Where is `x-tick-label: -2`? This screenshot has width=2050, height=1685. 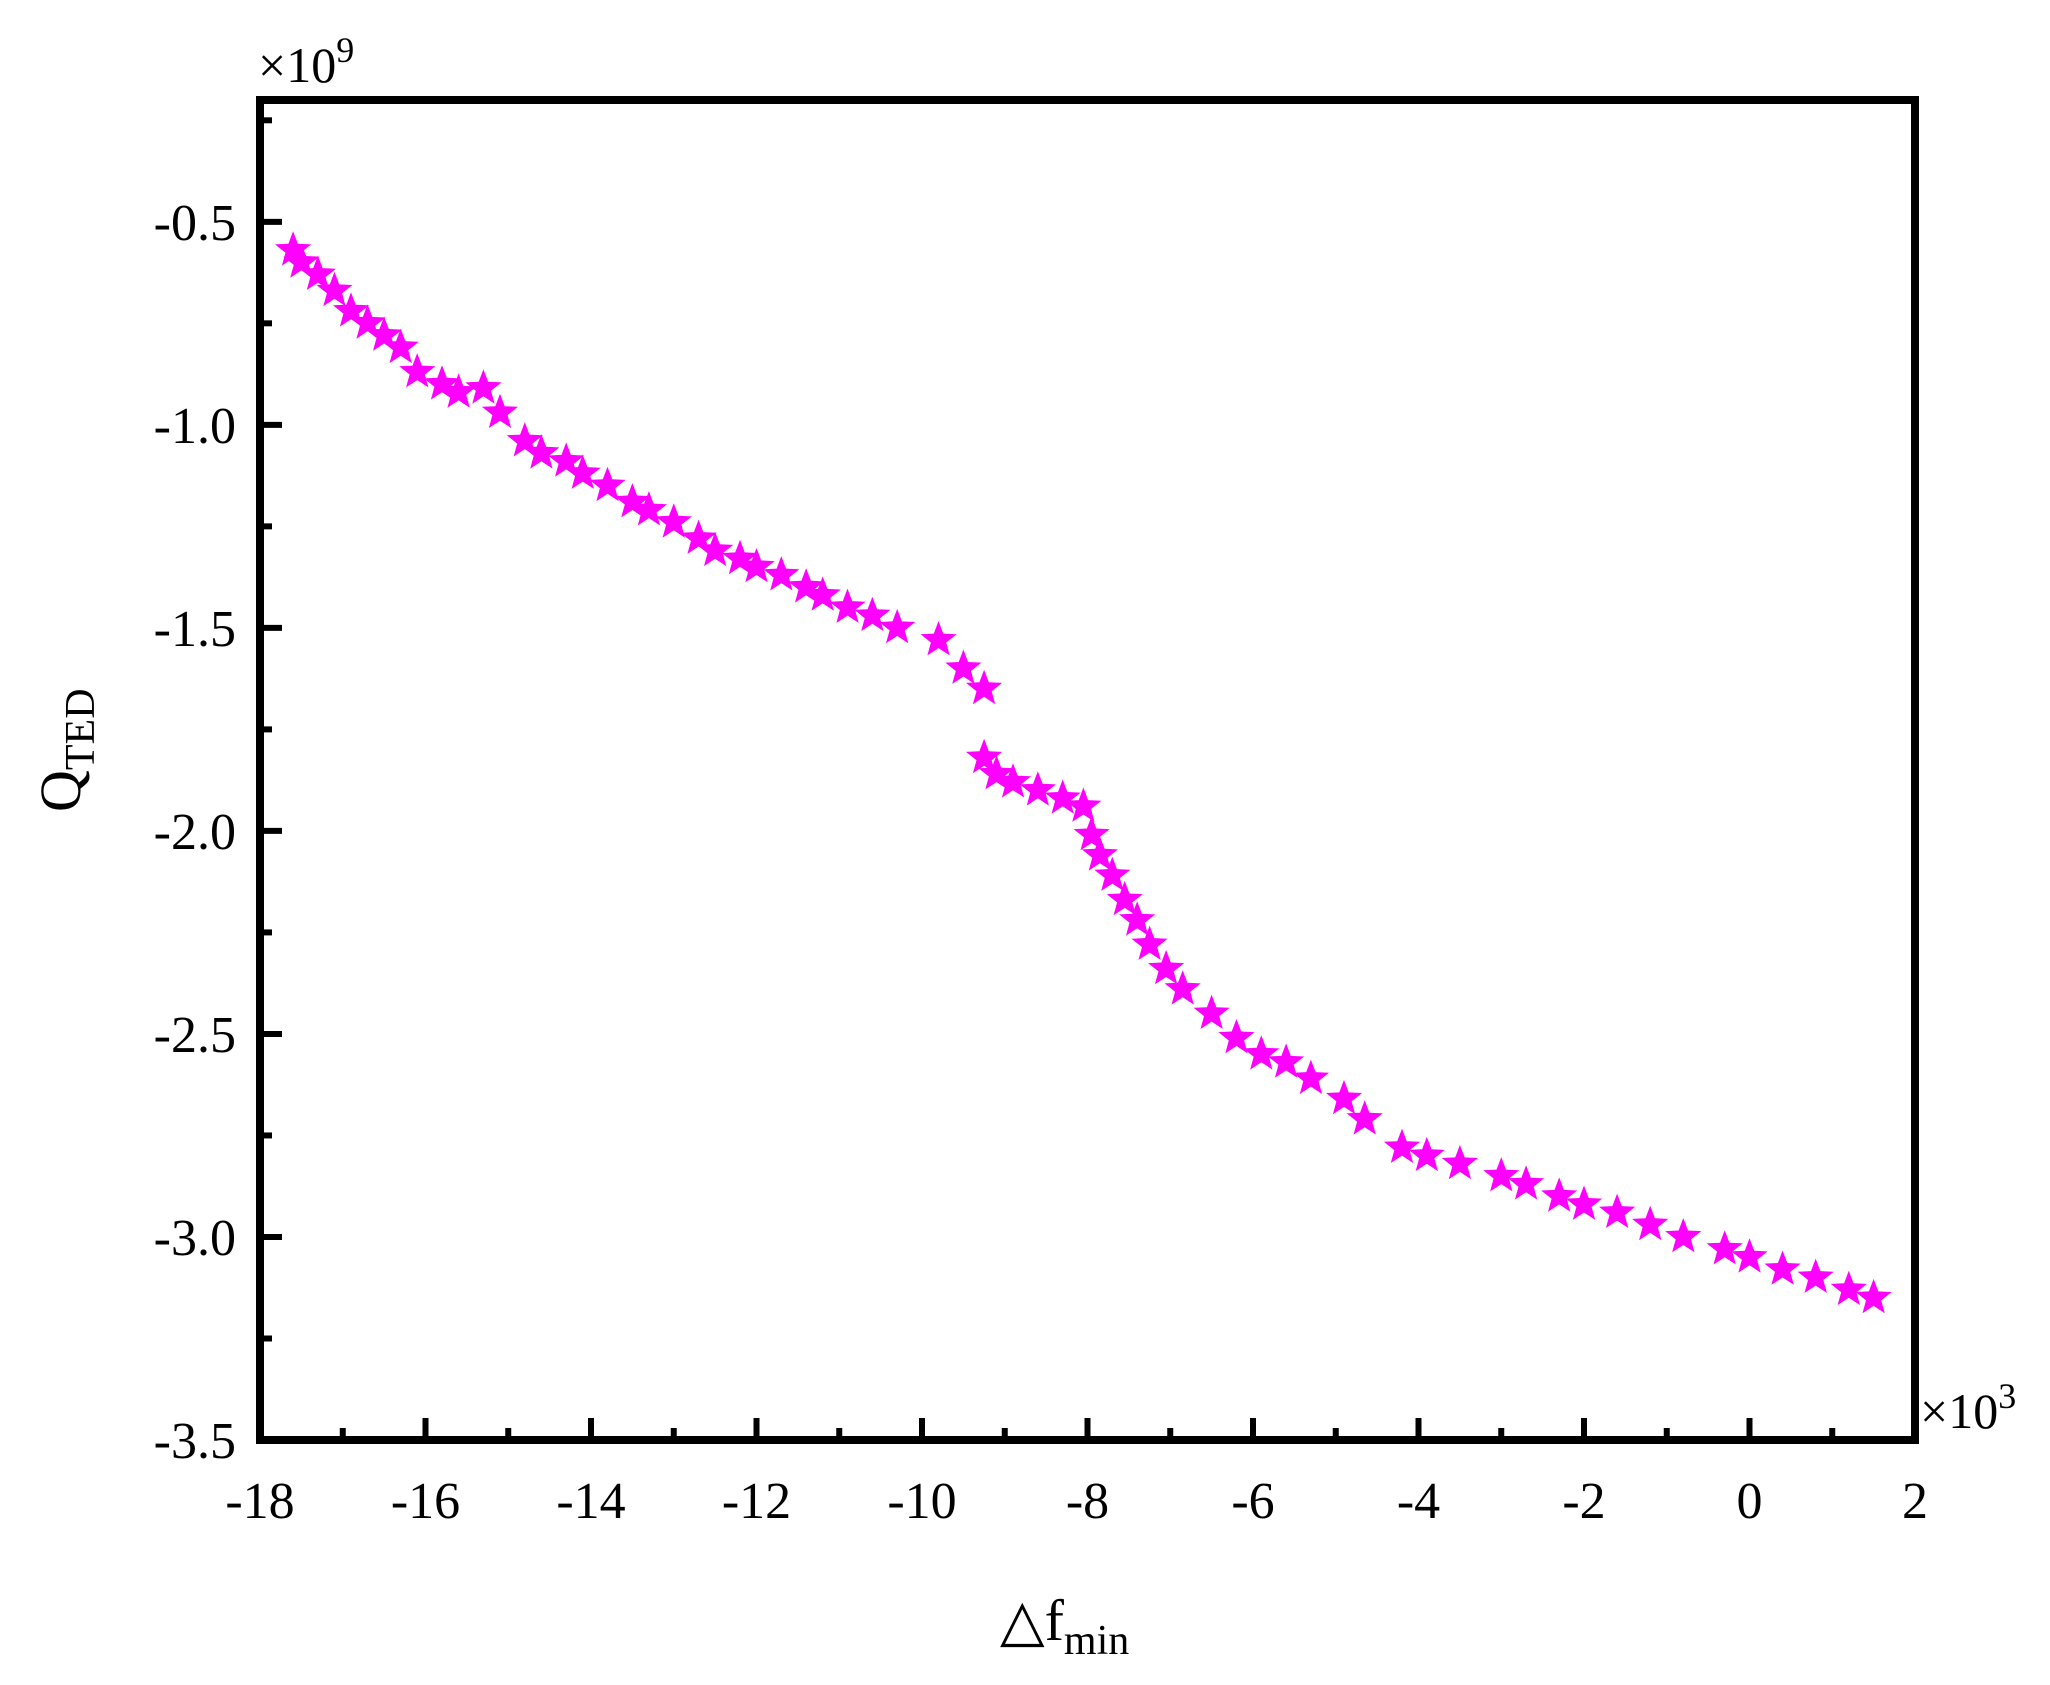
x-tick-label: -2 is located at coordinates (1583, 1501).